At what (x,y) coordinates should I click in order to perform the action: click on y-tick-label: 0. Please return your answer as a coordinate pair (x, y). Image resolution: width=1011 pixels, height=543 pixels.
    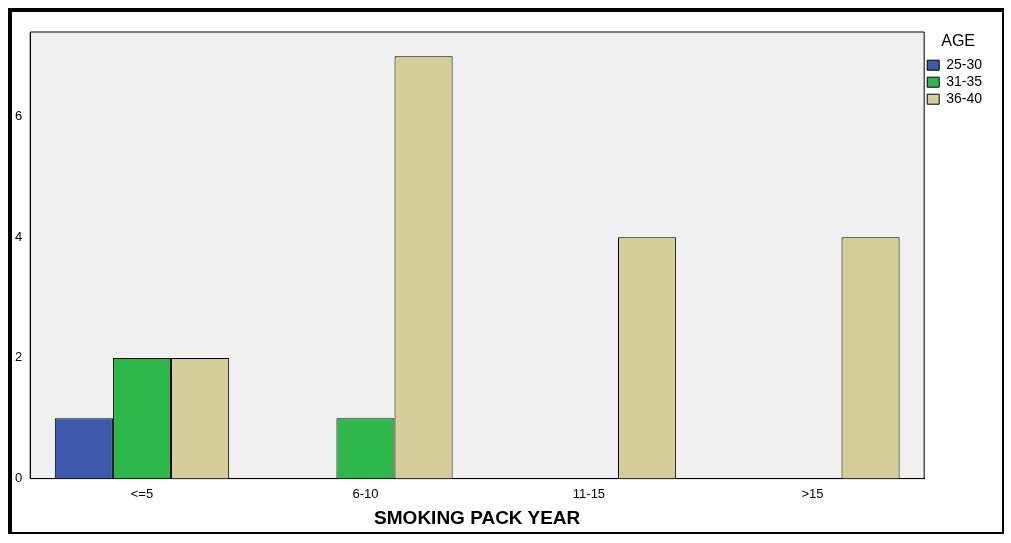
    Looking at the image, I should click on (19, 478).